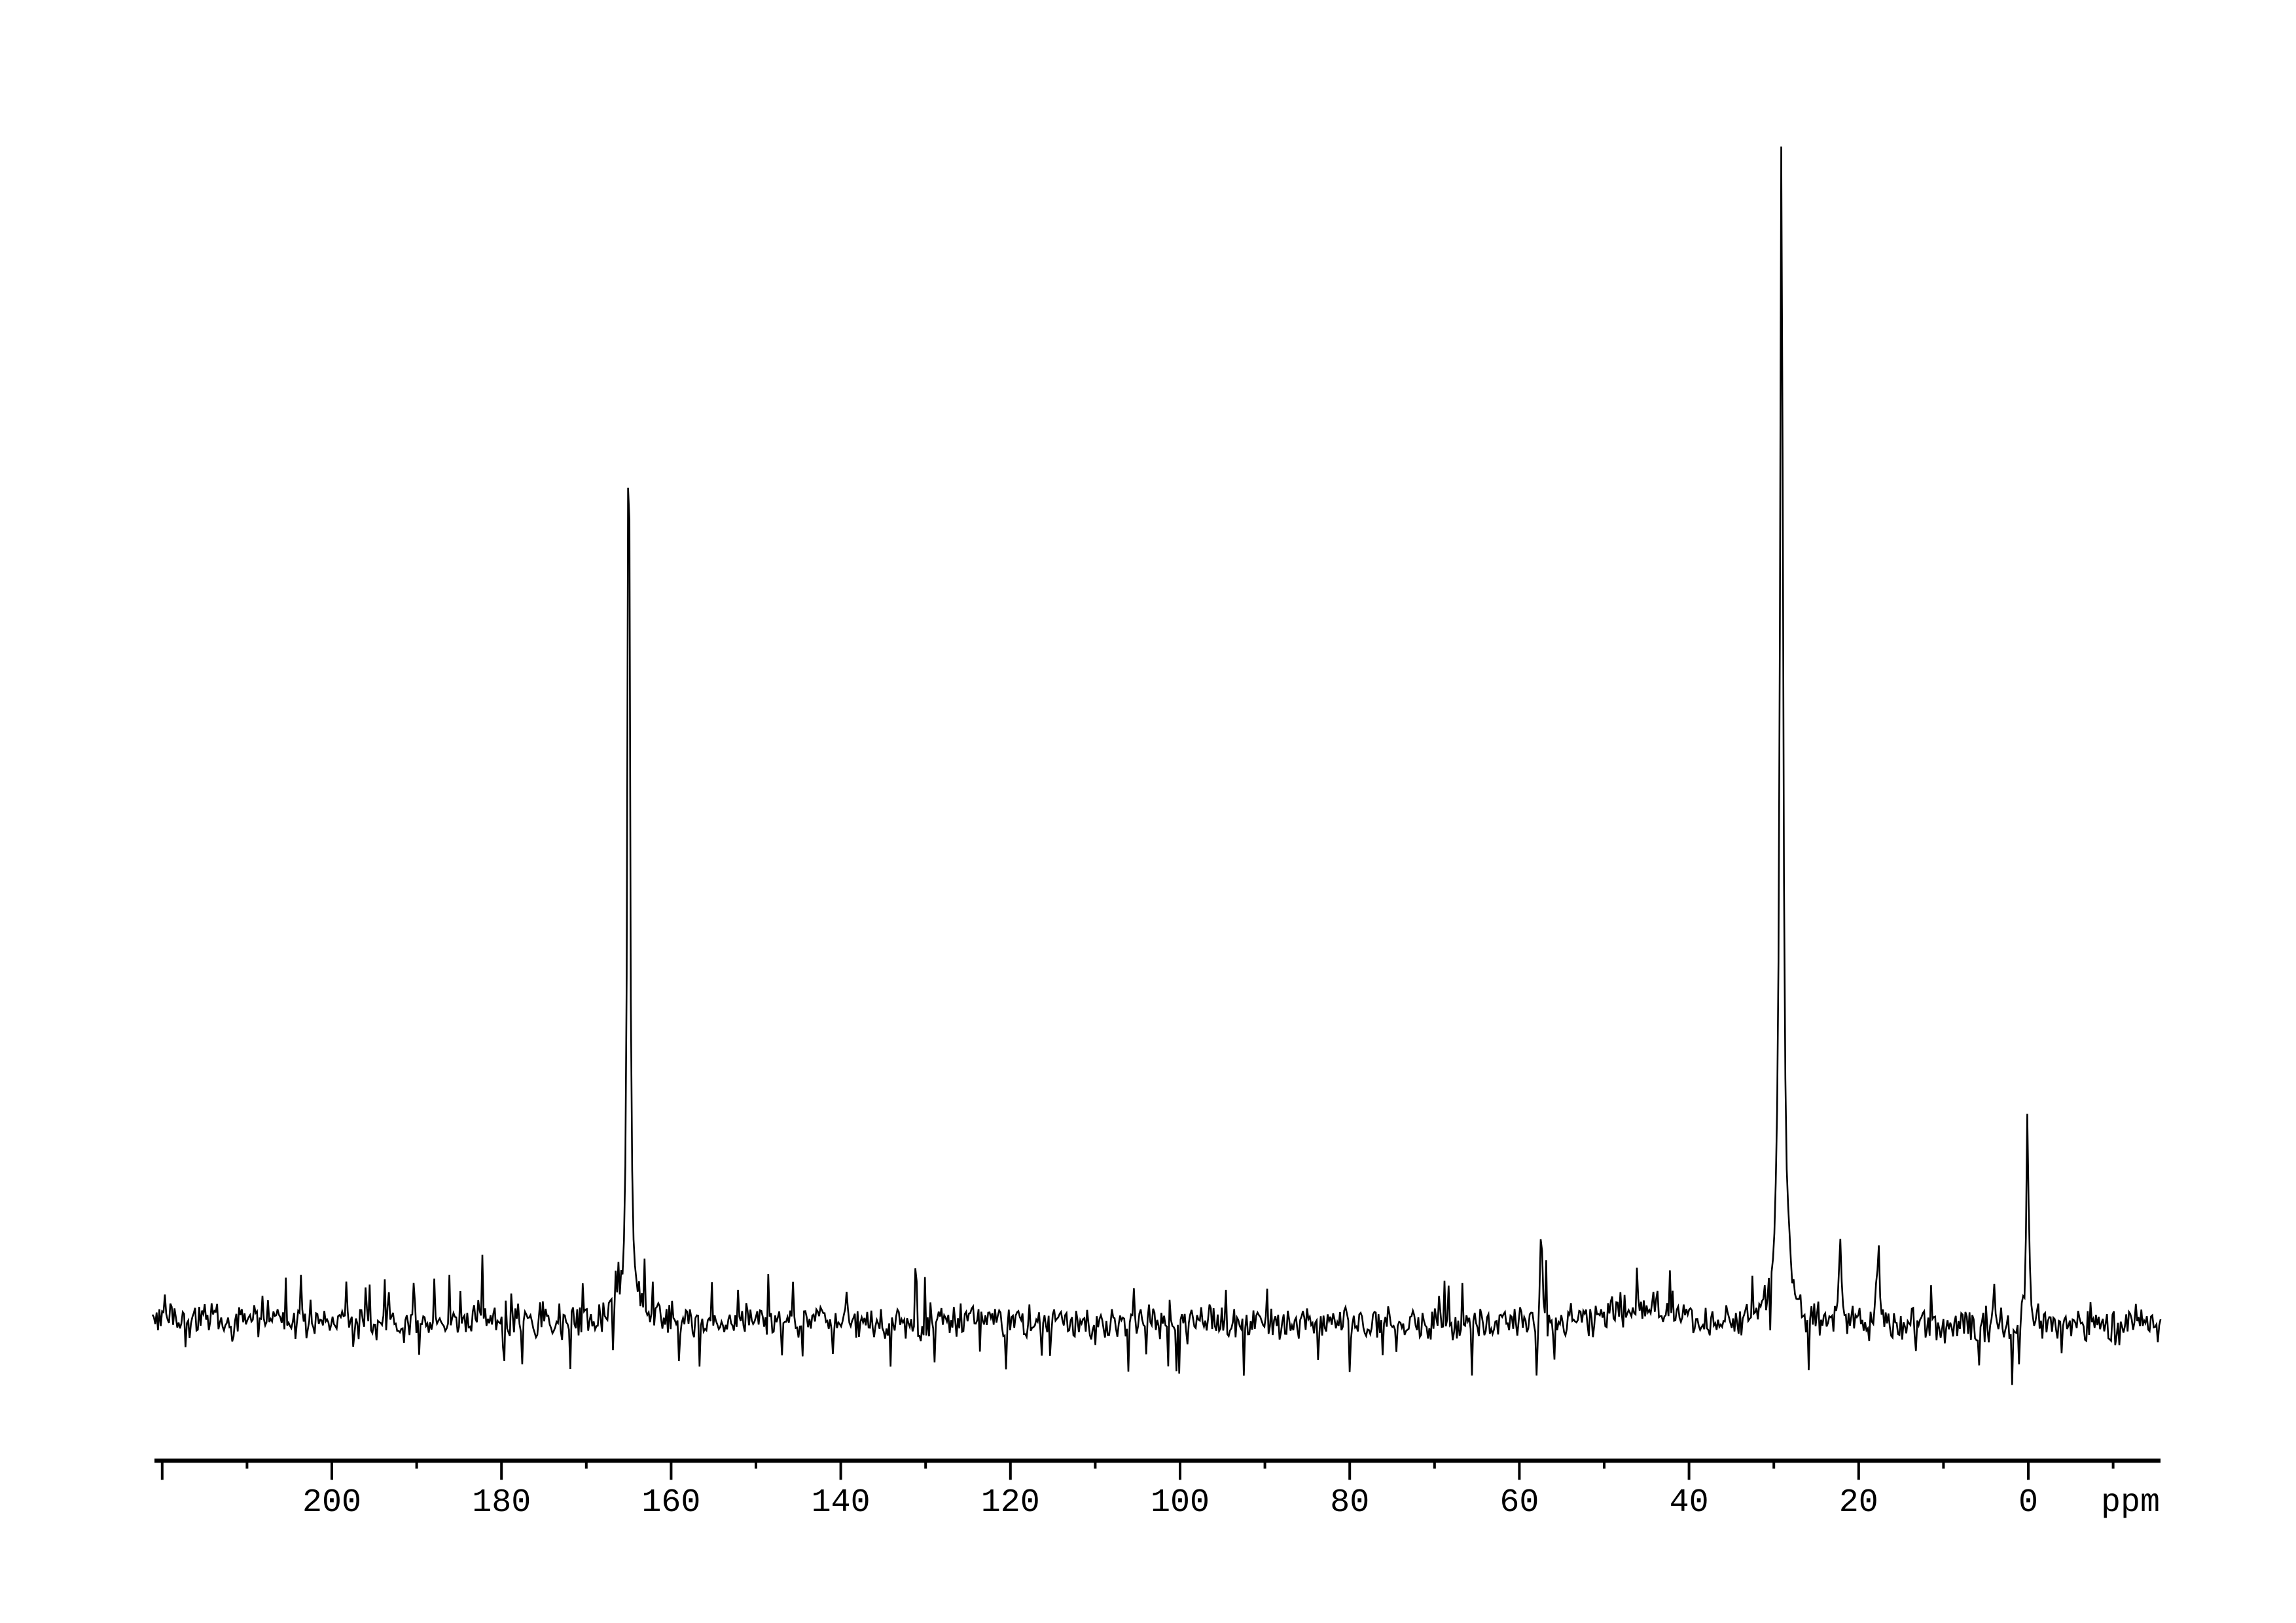  I want to click on x-axis-tick-label: 180, so click(501, 1503).